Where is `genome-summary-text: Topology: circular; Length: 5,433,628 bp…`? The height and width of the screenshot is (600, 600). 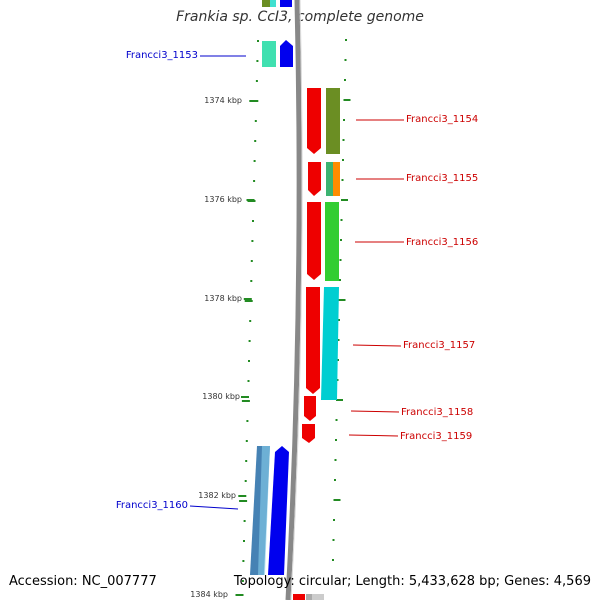
genome-summary-text: Topology: circular; Length: 5,433,628 bp… is located at coordinates (412, 581).